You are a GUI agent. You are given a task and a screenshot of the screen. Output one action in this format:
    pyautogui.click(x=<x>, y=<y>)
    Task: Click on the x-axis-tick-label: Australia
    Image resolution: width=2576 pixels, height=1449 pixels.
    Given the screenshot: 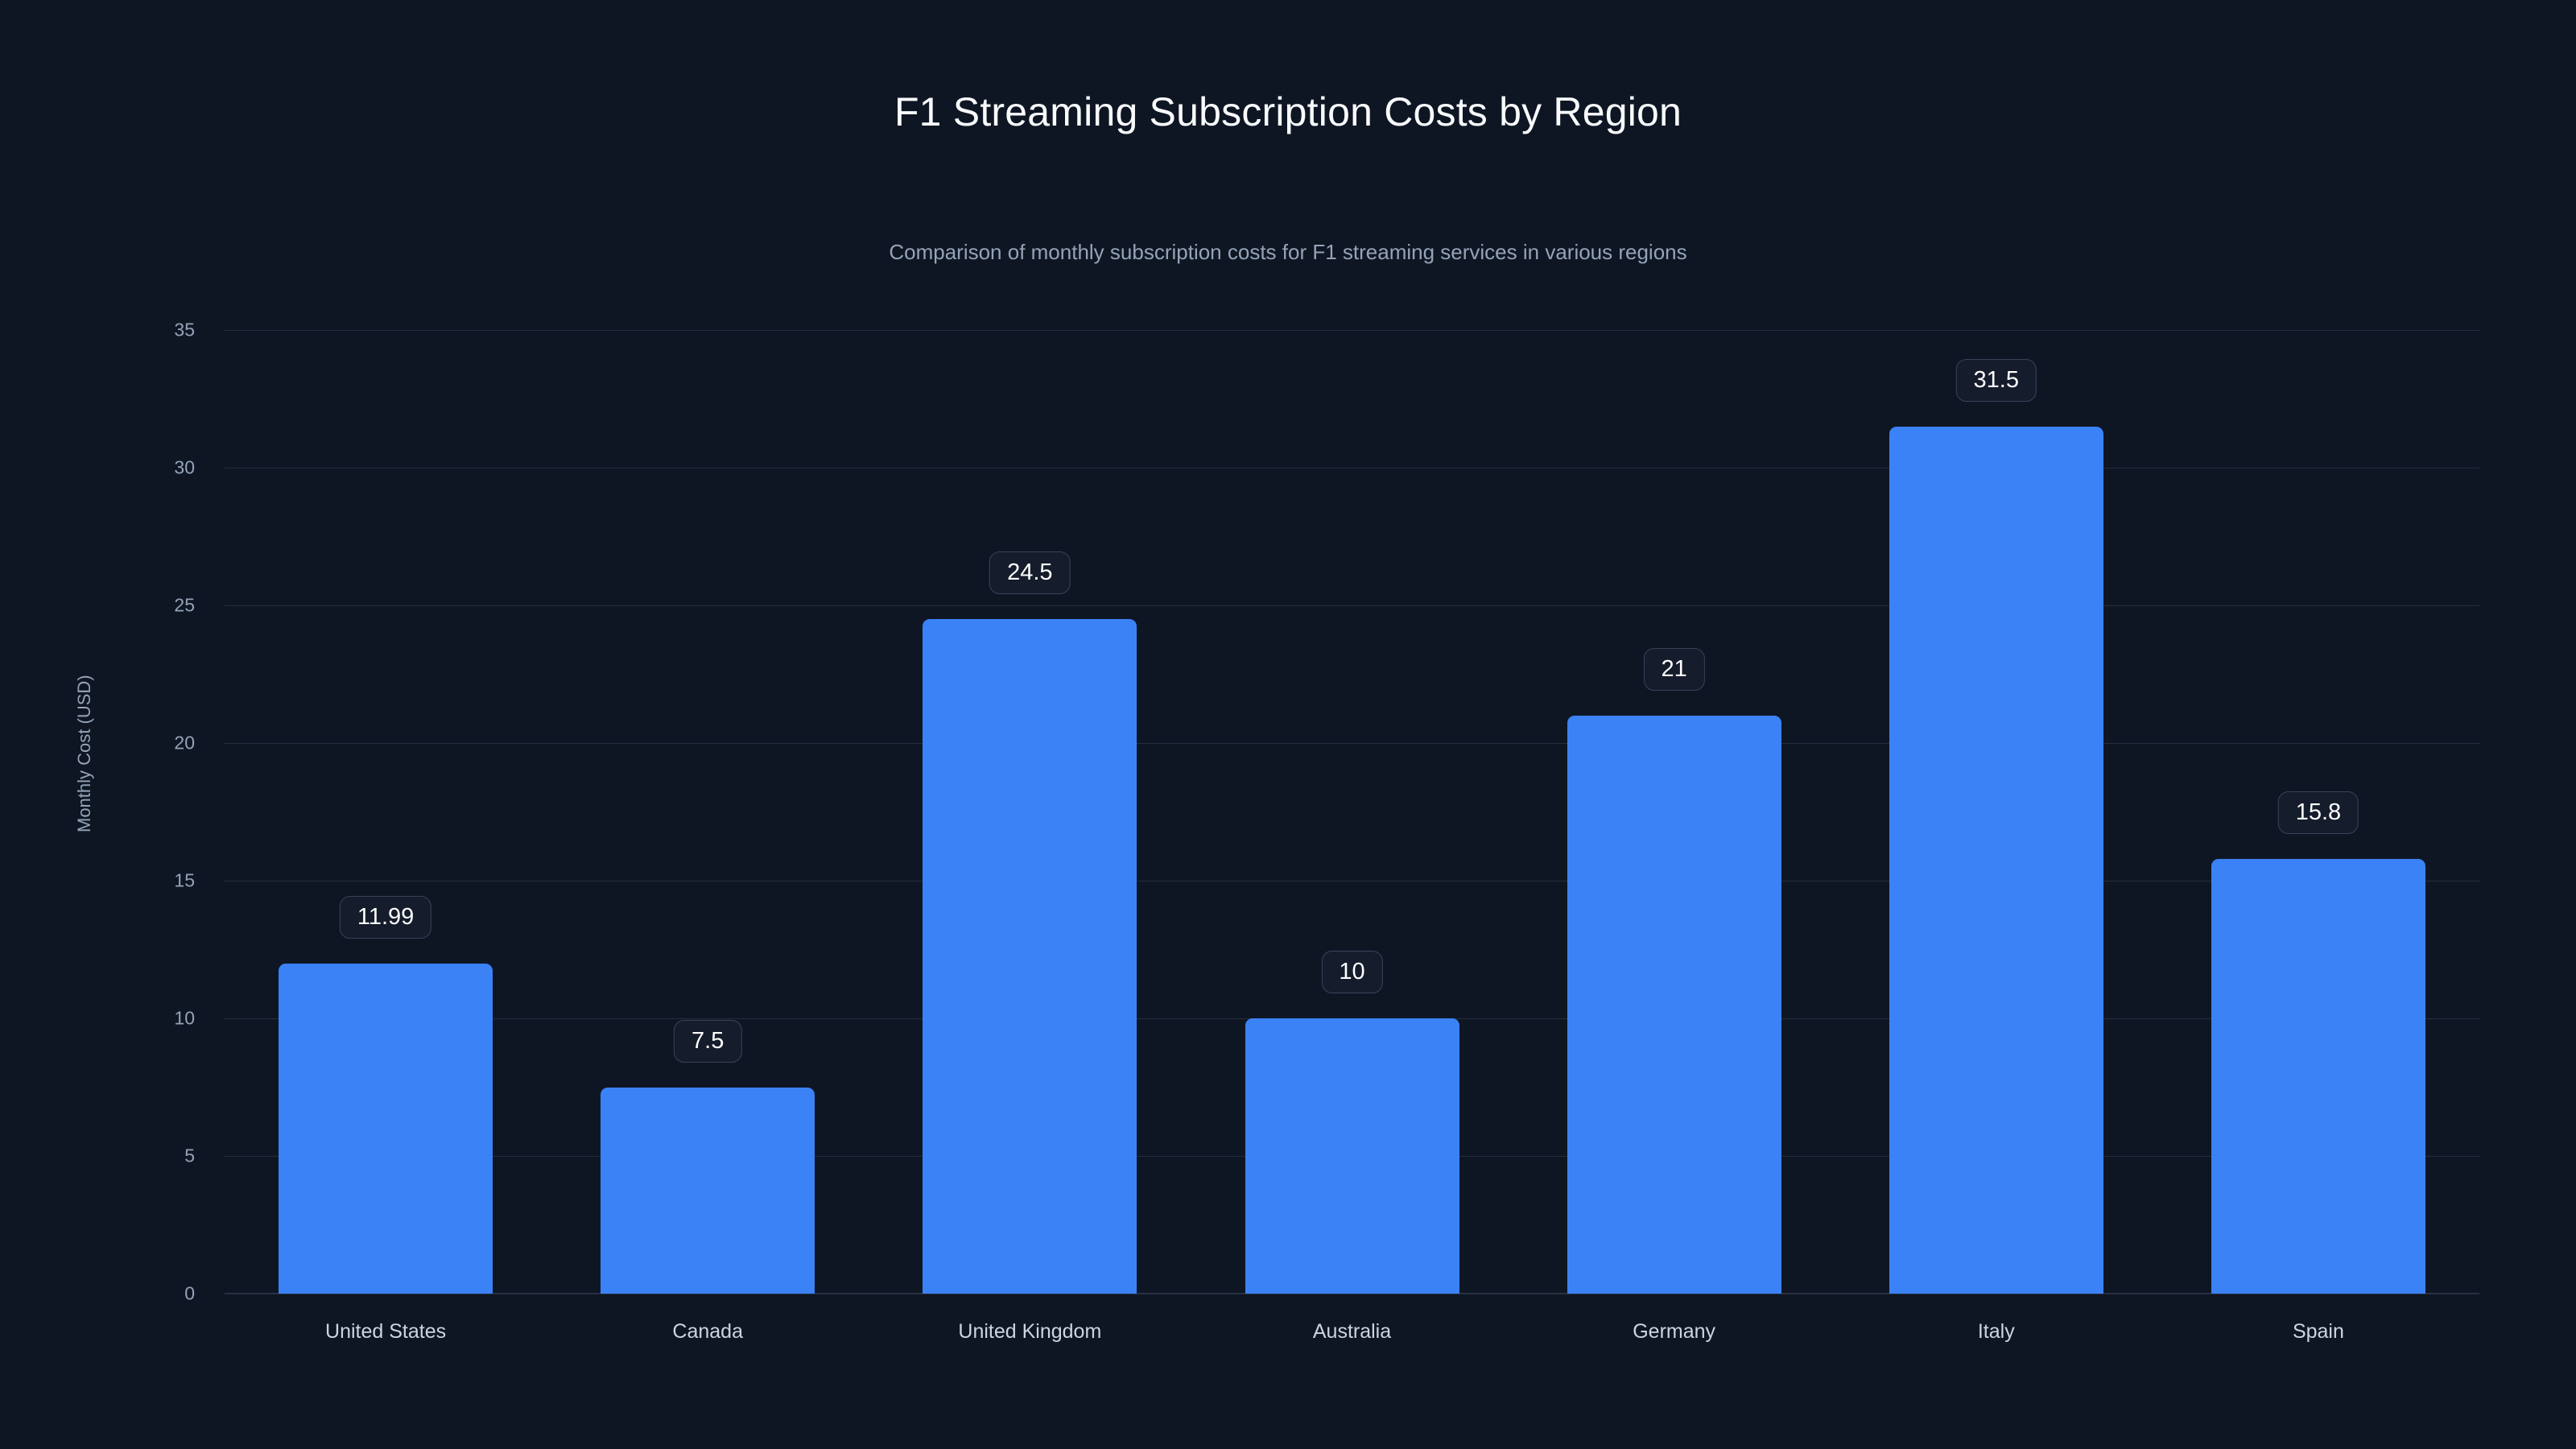 What is the action you would take?
    pyautogui.click(x=1352, y=1331)
    